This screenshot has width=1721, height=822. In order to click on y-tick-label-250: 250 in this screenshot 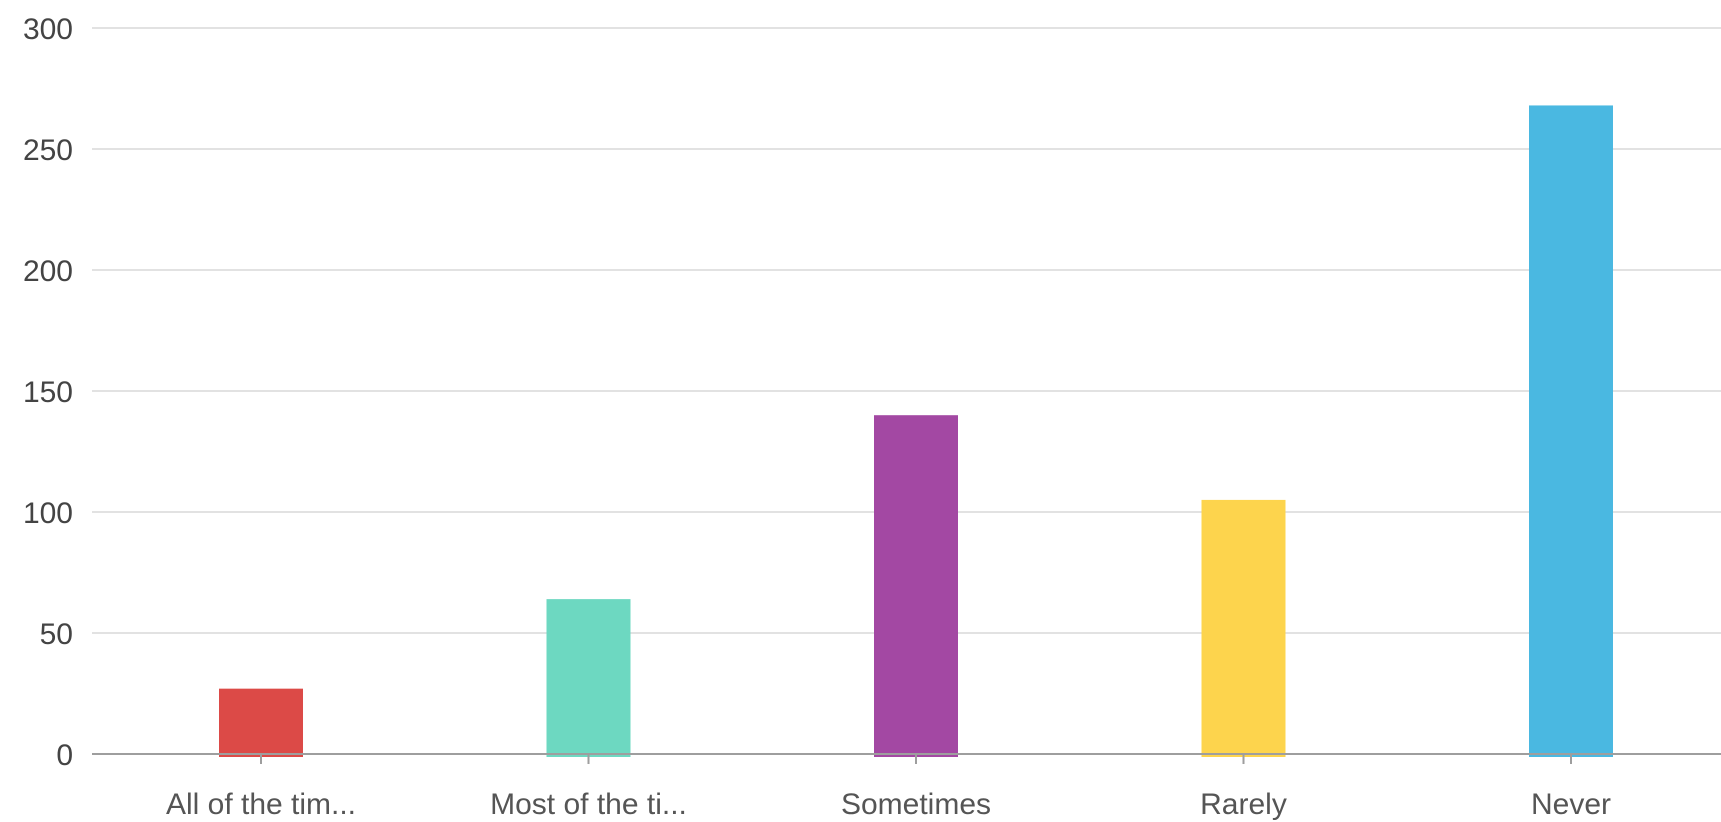, I will do `click(48, 150)`.